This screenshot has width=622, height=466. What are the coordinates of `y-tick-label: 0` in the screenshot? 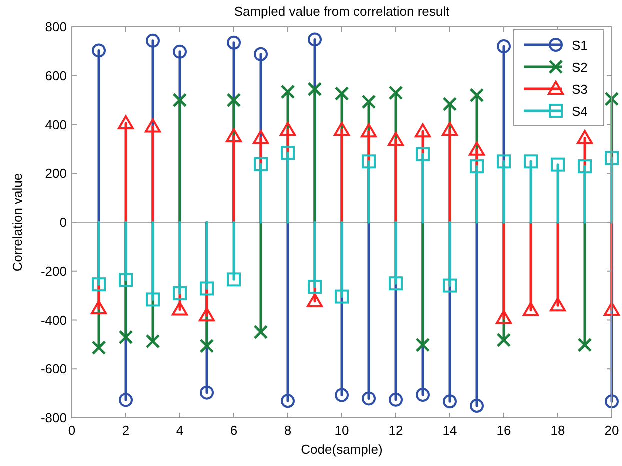 It's located at (63, 222).